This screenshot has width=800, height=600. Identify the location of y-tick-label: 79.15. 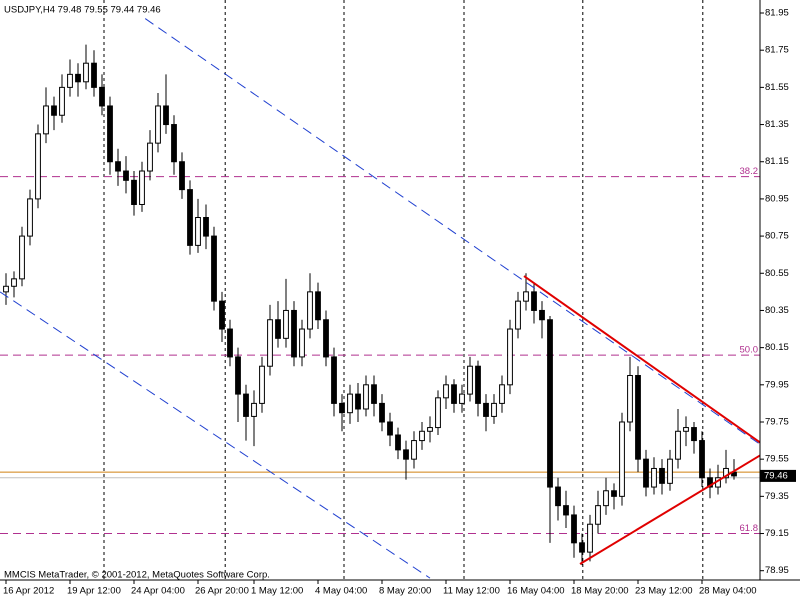
(777, 533).